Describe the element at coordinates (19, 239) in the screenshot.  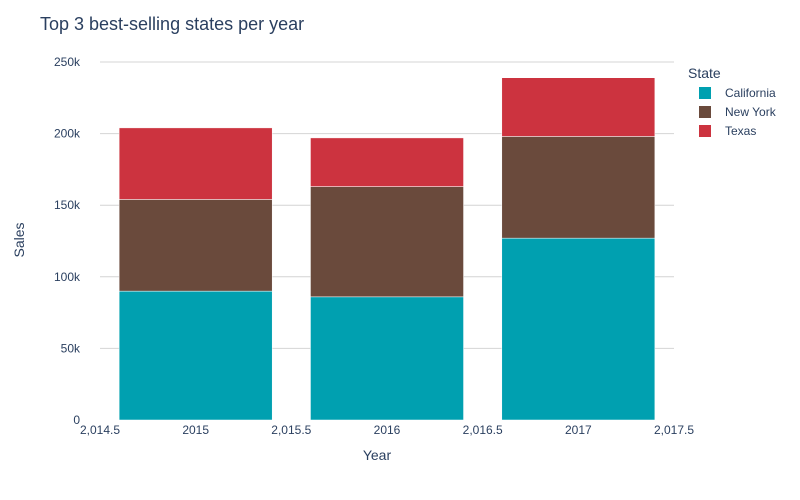
I see `y-axis-title: Sales` at that location.